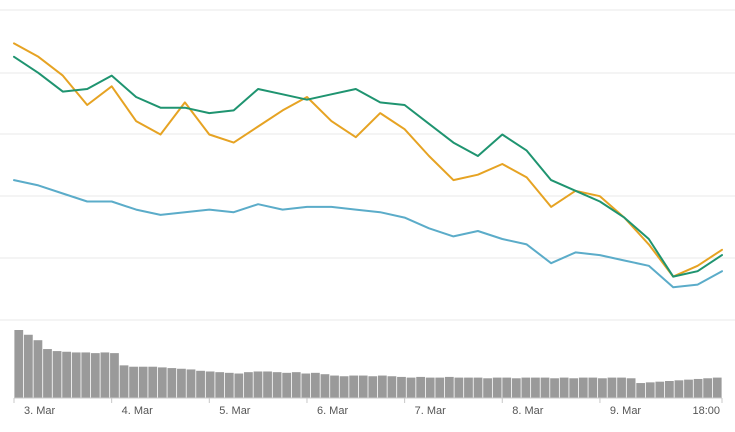 The width and height of the screenshot is (735, 432). Describe the element at coordinates (706, 411) in the screenshot. I see `x-tick-label: 18:00` at that location.